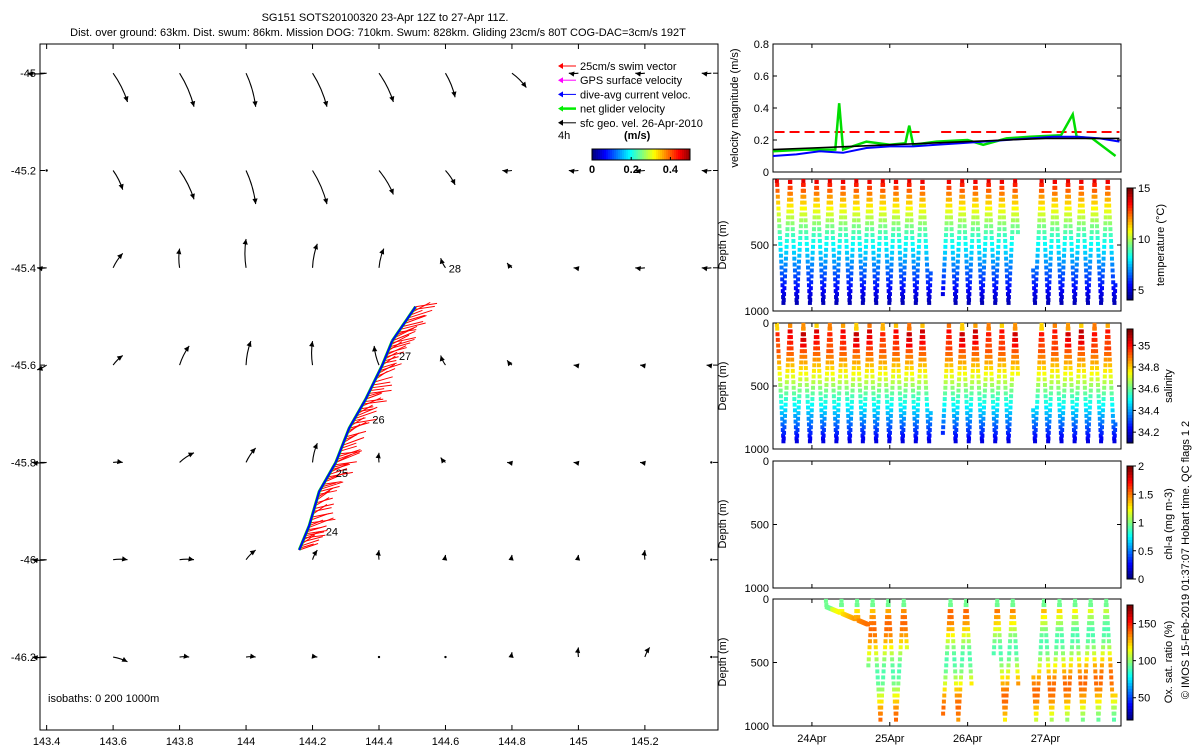 The height and width of the screenshot is (750, 1200). What do you see at coordinates (766, 173) in the screenshot?
I see `velocity-ytick-label: 0` at bounding box center [766, 173].